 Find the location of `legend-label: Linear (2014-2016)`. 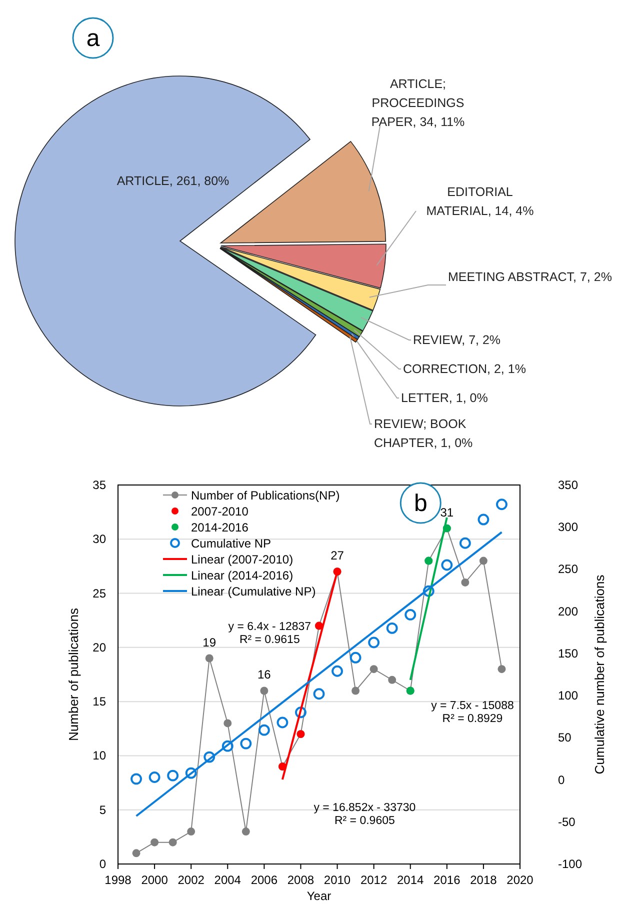

legend-label: Linear (2014-2016) is located at coordinates (242, 575).